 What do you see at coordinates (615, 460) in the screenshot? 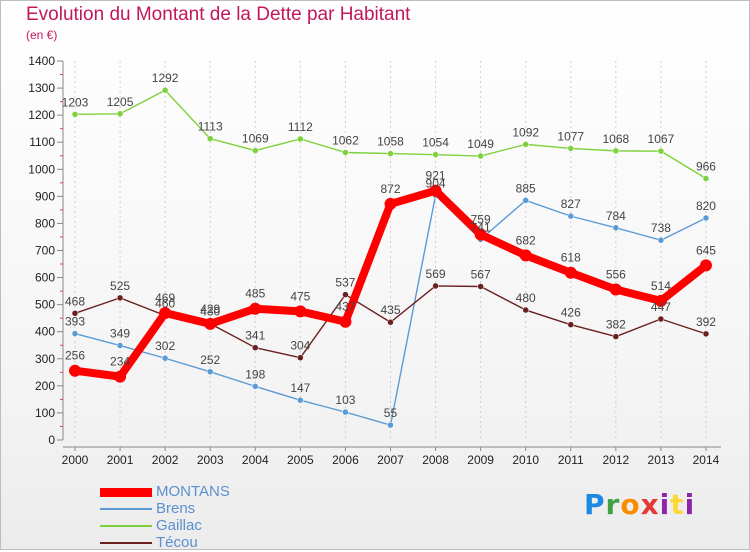
I see `x-tick-label: 2012` at bounding box center [615, 460].